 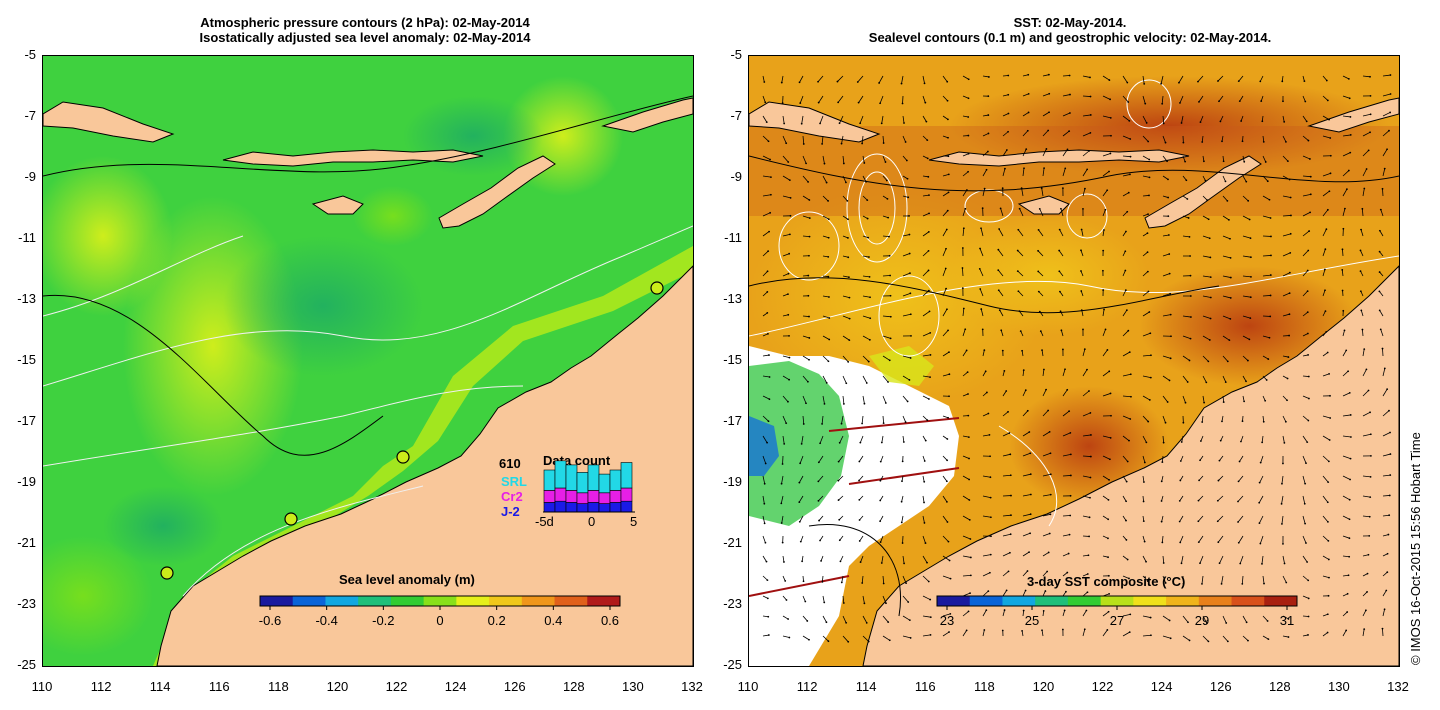 I want to click on legend-srl: SRL, so click(x=514, y=481).